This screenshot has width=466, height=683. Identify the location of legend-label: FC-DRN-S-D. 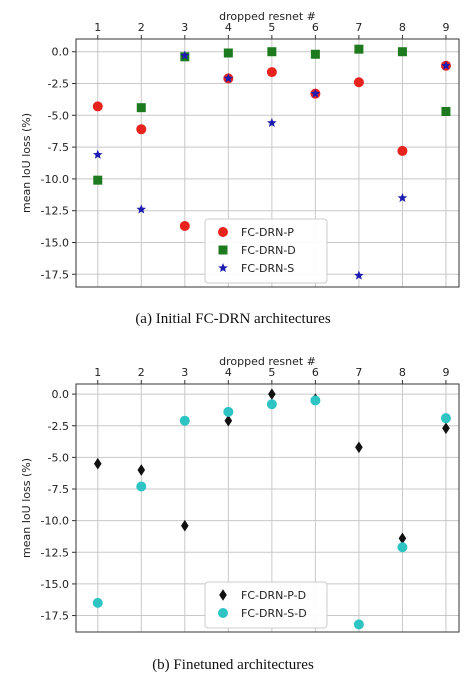
(274, 613).